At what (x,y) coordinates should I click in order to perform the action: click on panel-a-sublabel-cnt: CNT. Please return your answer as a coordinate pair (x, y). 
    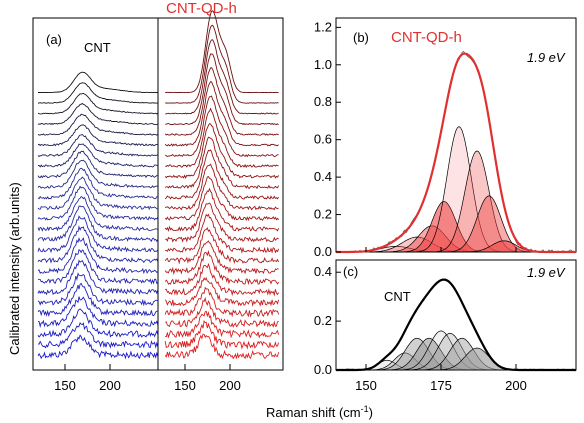
    Looking at the image, I should click on (97, 47).